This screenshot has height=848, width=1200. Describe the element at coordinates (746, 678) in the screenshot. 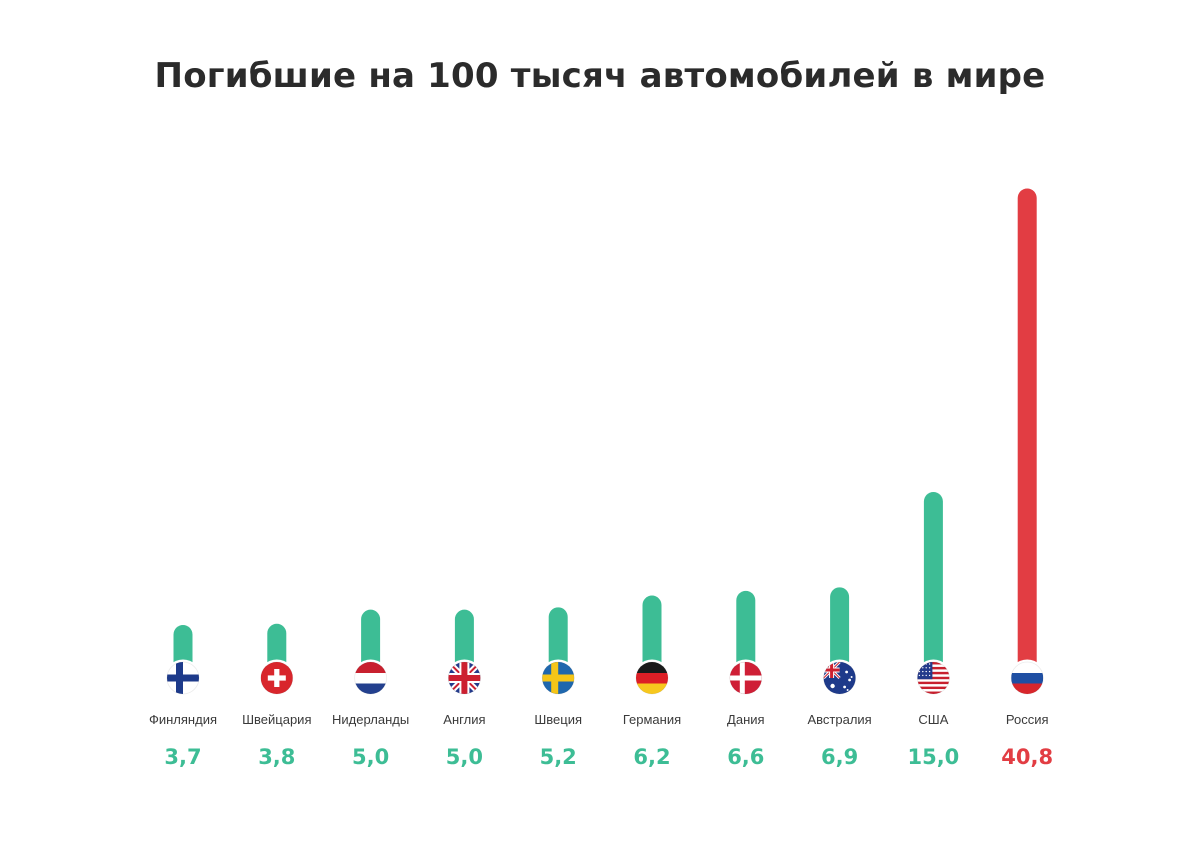

I see `denmark-flag-icon` at that location.